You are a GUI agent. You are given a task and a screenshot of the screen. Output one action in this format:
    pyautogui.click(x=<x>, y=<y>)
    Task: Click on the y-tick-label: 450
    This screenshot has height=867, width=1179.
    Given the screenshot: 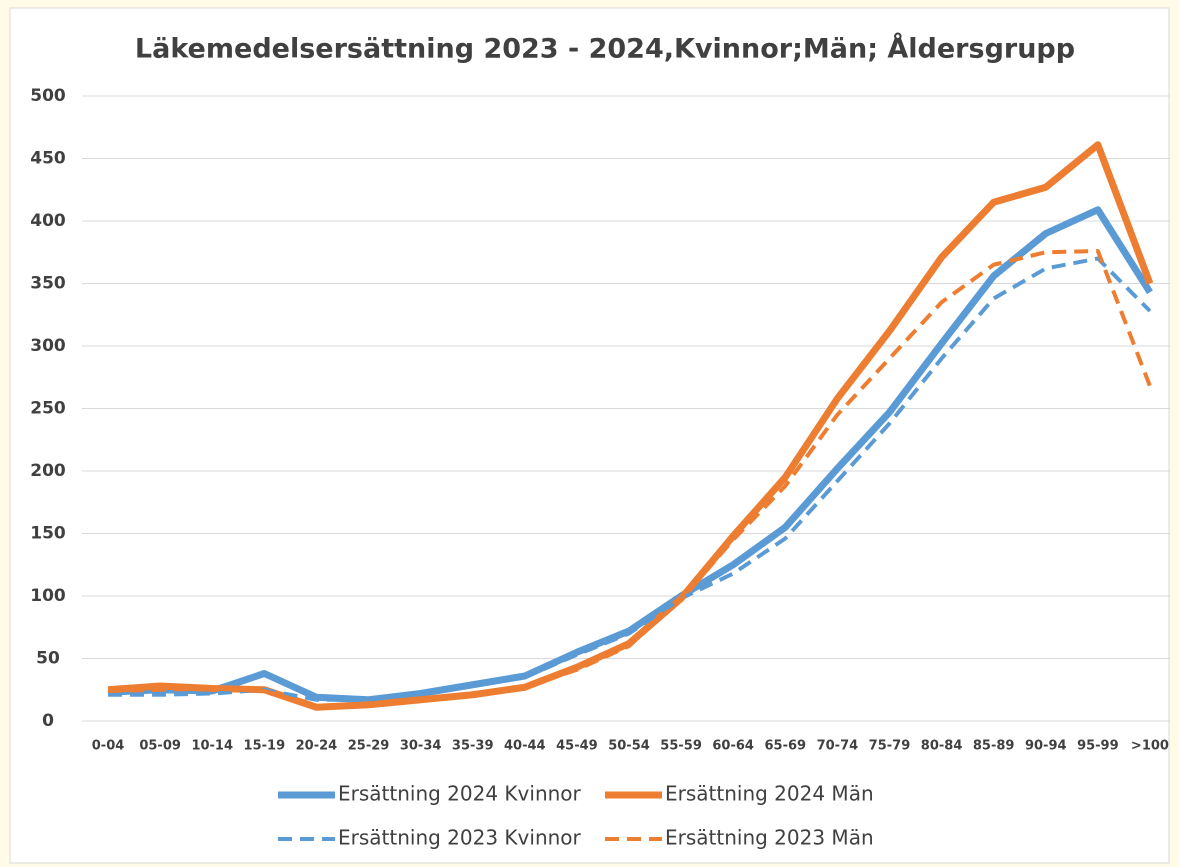 What is the action you would take?
    pyautogui.click(x=48, y=159)
    